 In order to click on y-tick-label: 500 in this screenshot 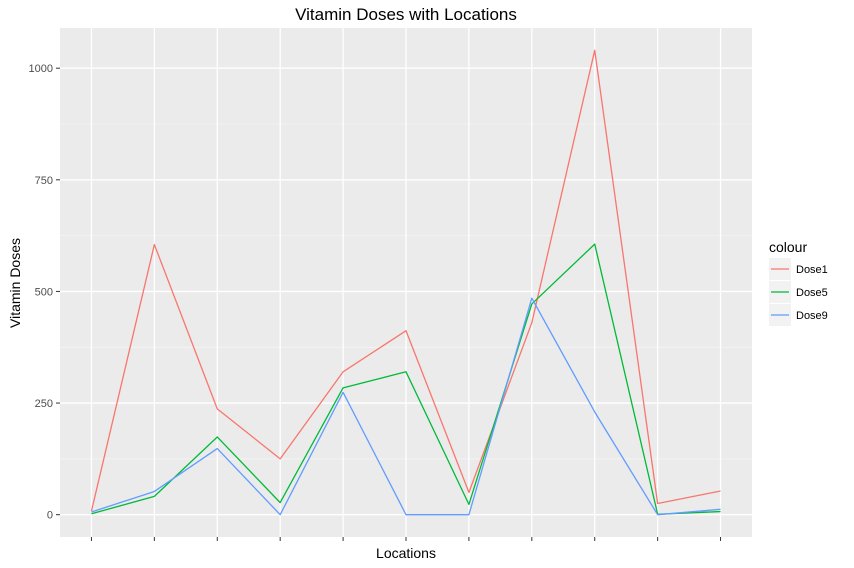, I will do `click(44, 292)`.